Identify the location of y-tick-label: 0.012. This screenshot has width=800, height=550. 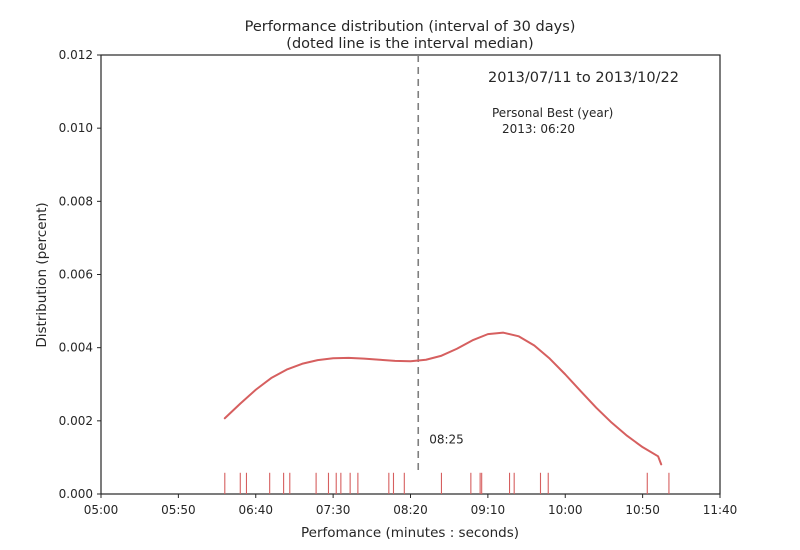
(76, 55).